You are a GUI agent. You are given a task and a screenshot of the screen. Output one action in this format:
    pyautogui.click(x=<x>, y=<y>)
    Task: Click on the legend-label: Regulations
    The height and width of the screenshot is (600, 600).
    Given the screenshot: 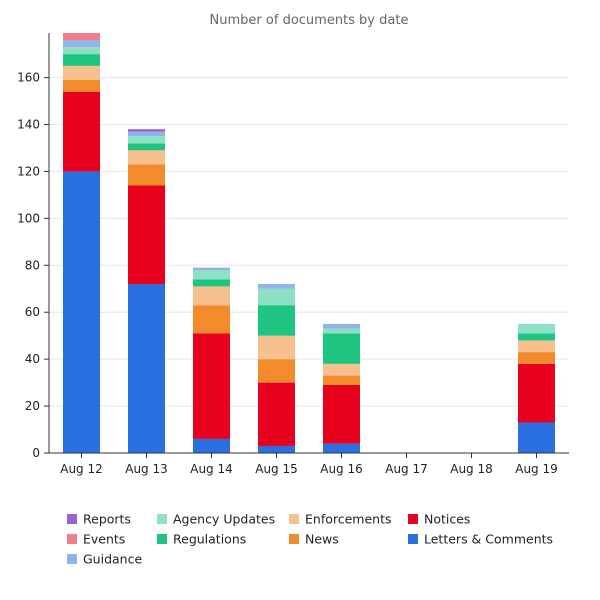 What is the action you would take?
    pyautogui.click(x=209, y=539)
    